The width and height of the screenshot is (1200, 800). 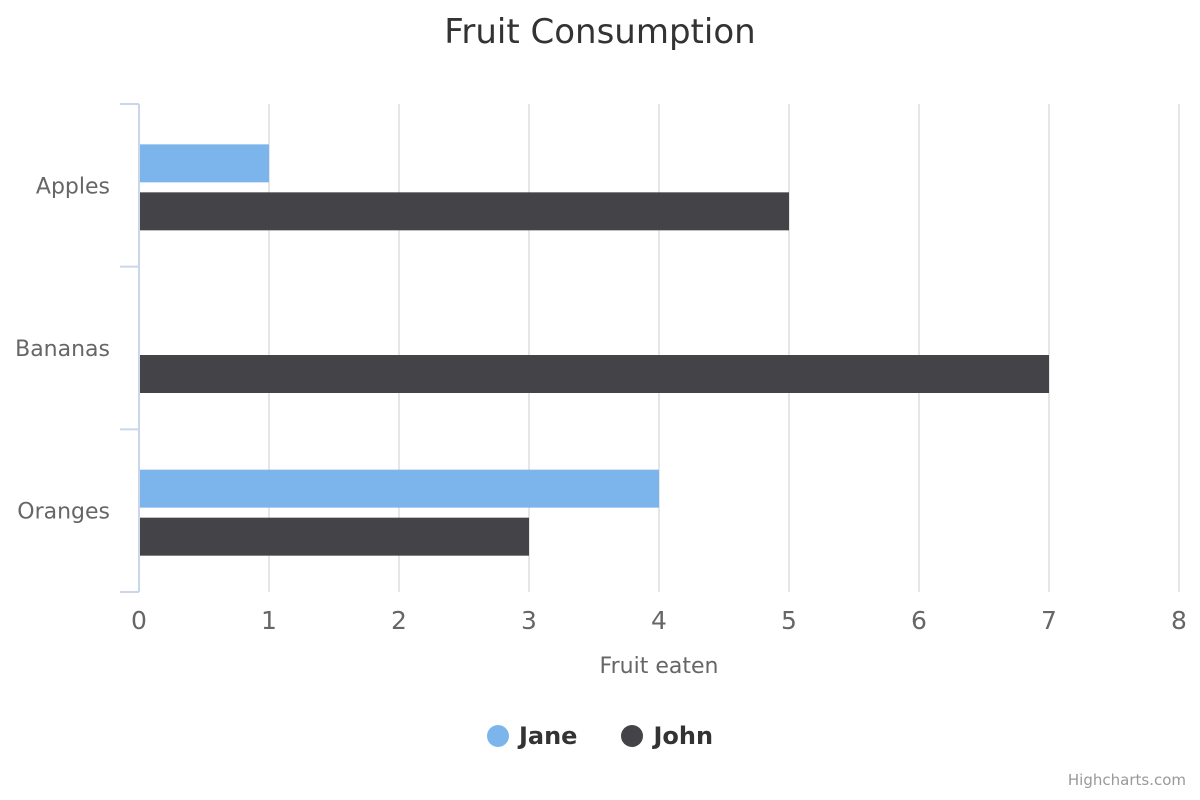 What do you see at coordinates (63, 512) in the screenshot?
I see `category-label-oranges: Oranges` at bounding box center [63, 512].